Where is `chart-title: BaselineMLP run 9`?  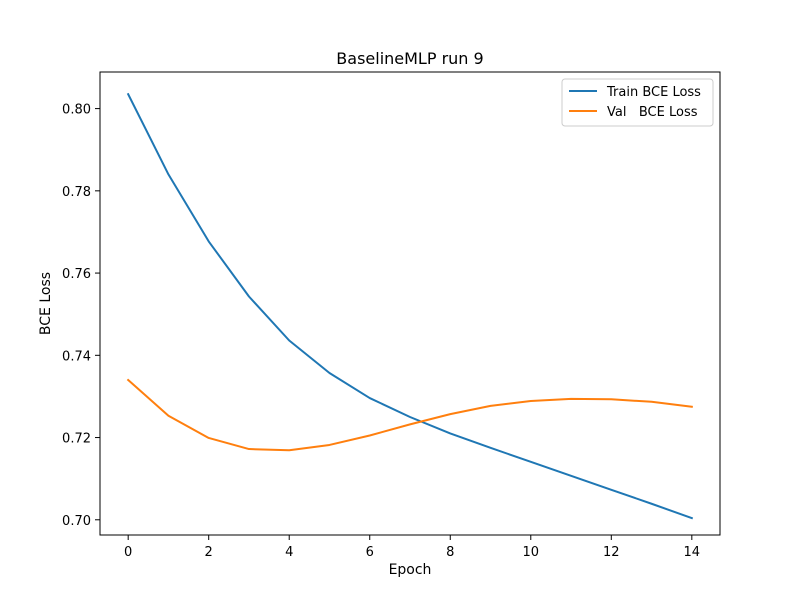
chart-title: BaselineMLP run 9 is located at coordinates (409, 58).